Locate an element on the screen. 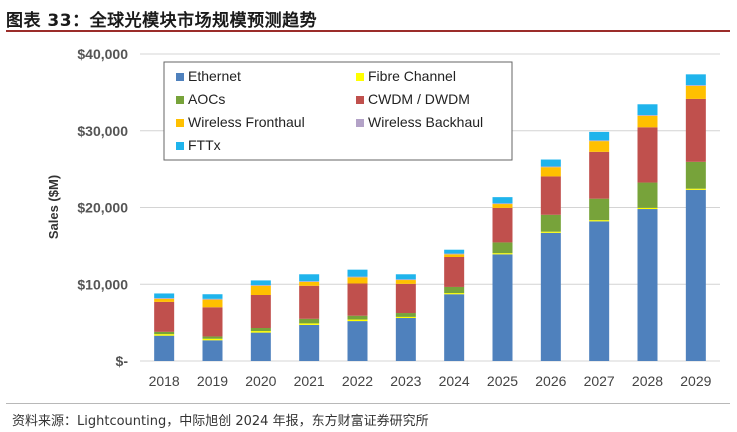  bar-segment-cwdm-dwdm-2028 is located at coordinates (647, 155).